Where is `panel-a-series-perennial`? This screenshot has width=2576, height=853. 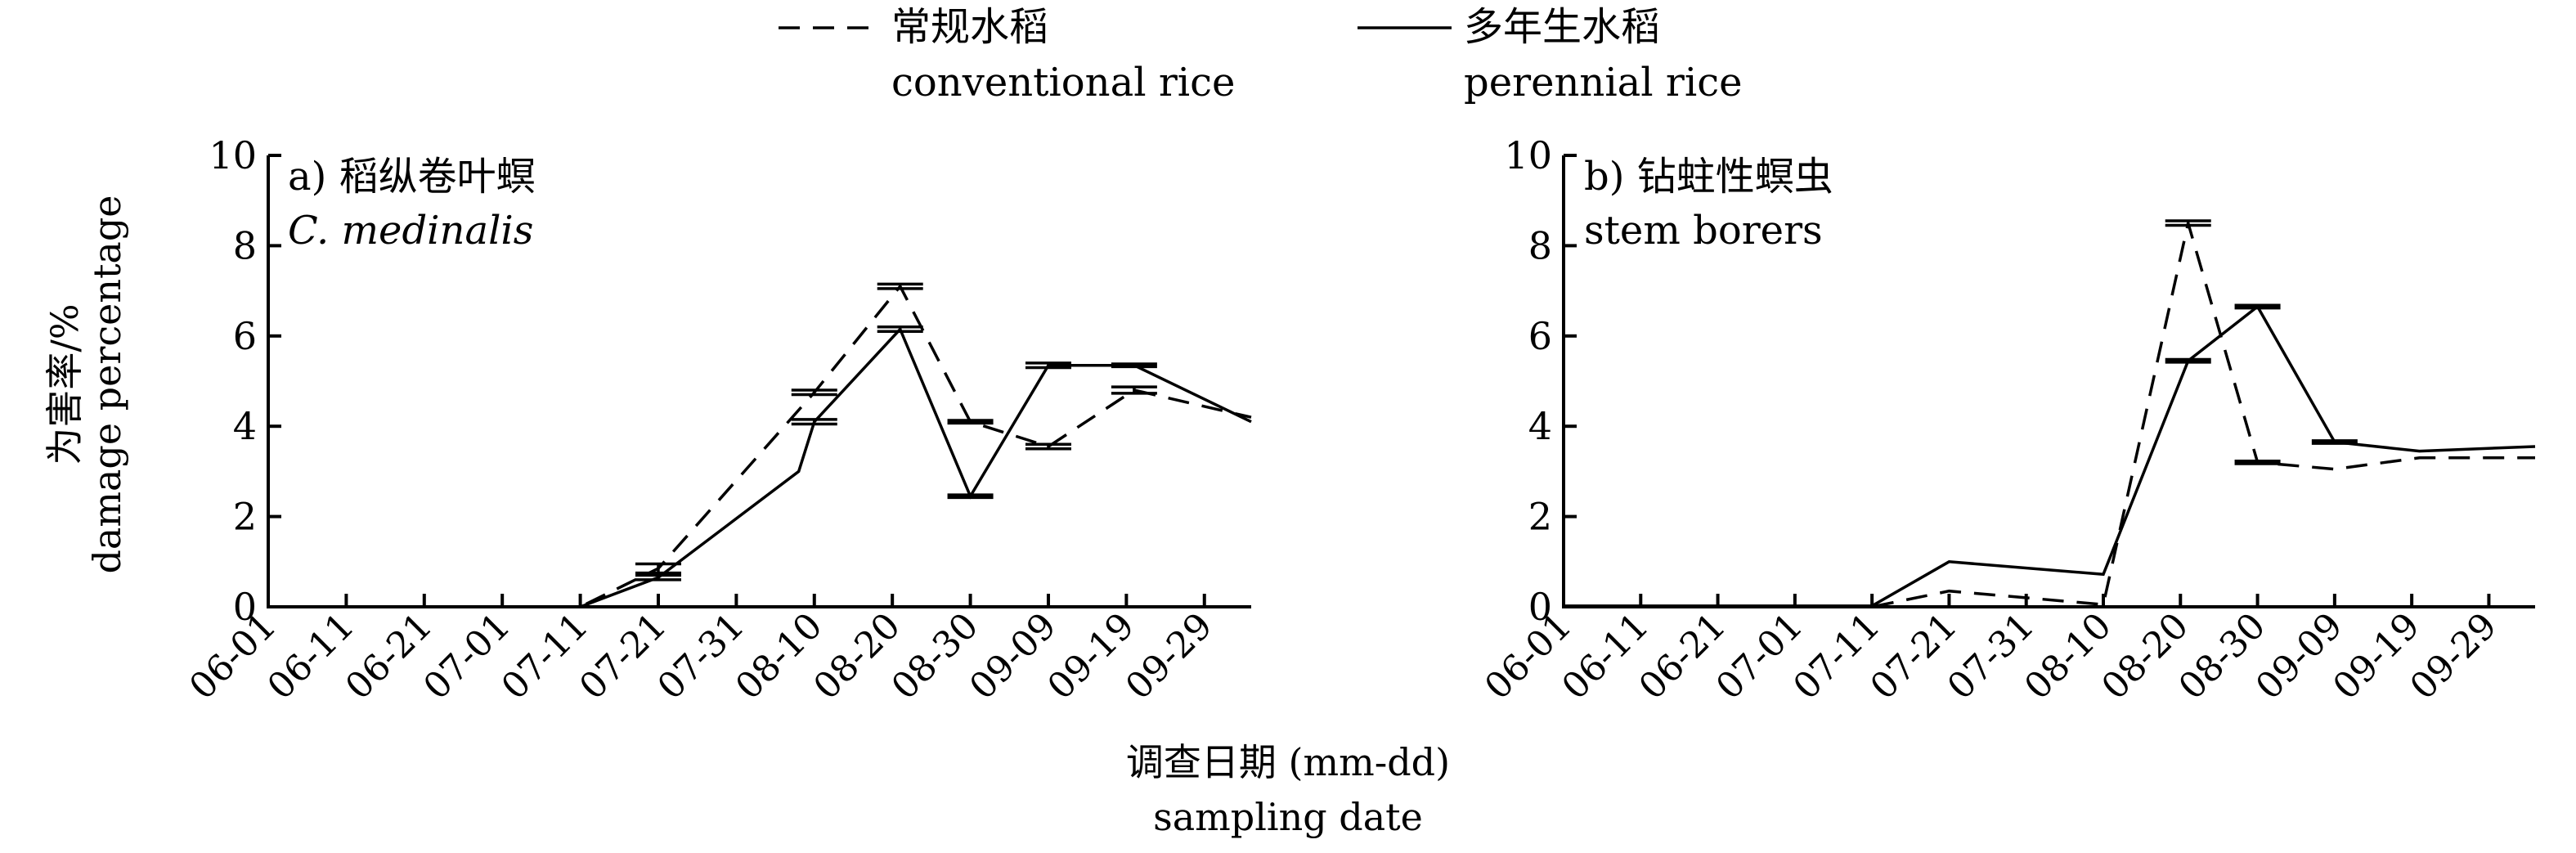 panel-a-series-perennial is located at coordinates (799, 467).